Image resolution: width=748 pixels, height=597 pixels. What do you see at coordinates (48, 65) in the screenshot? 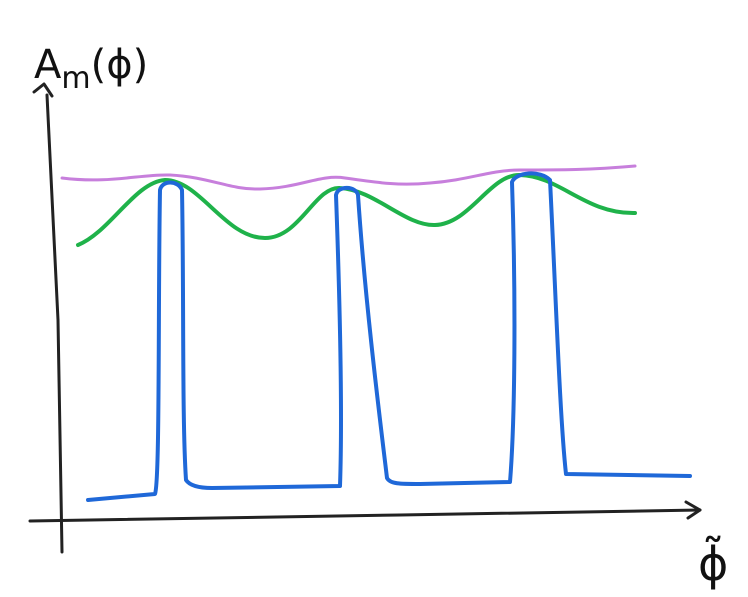
I see `y-label-base: A` at bounding box center [48, 65].